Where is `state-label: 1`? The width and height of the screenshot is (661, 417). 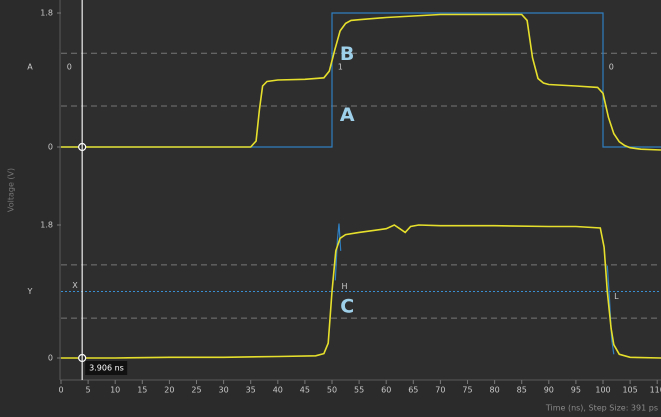
state-label: 1 is located at coordinates (340, 67).